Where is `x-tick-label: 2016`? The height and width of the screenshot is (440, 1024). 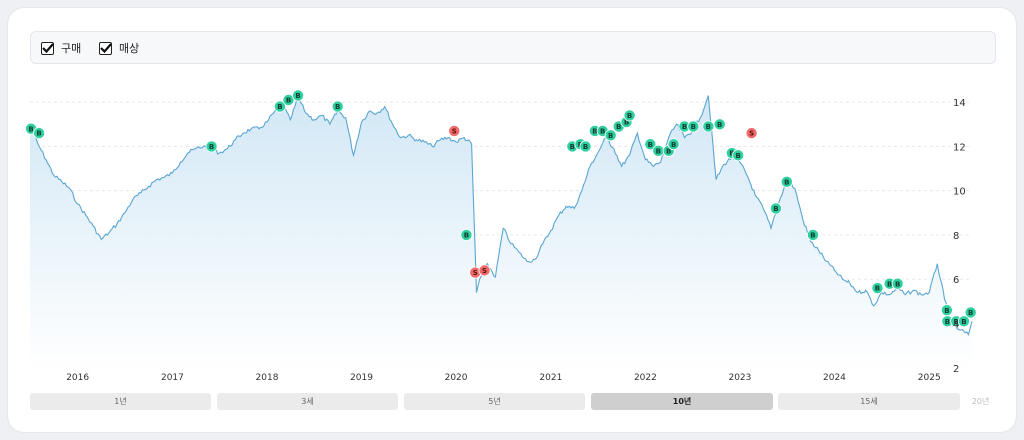 x-tick-label: 2016 is located at coordinates (77, 378).